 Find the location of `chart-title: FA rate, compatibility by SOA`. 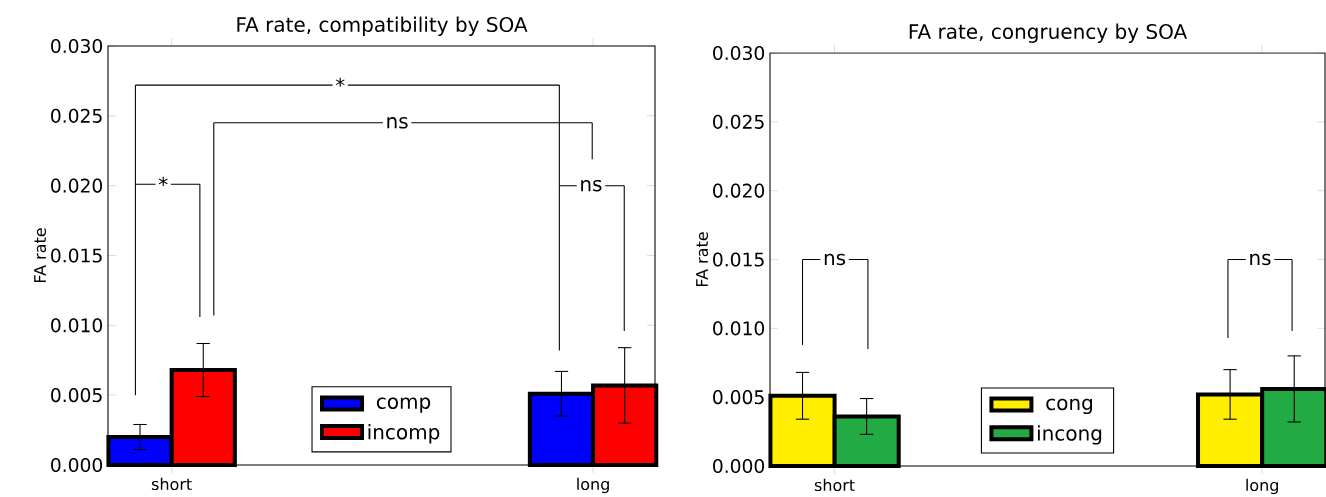

chart-title: FA rate, compatibility by SOA is located at coordinates (382, 26).